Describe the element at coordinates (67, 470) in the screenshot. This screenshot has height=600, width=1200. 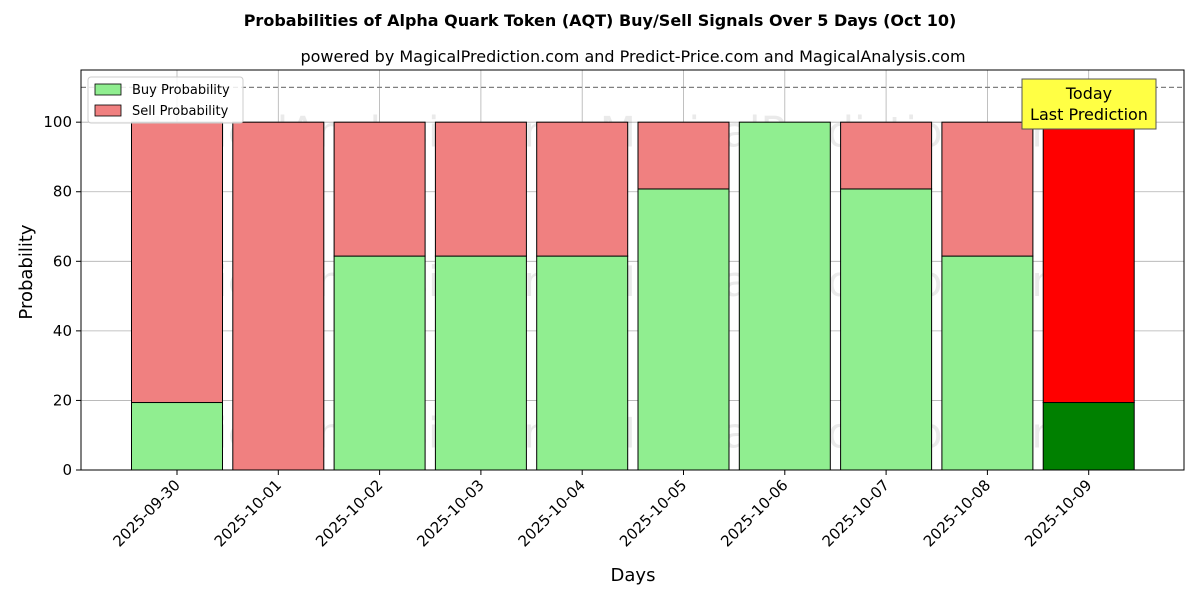
I see `y-tick-label: 0` at that location.